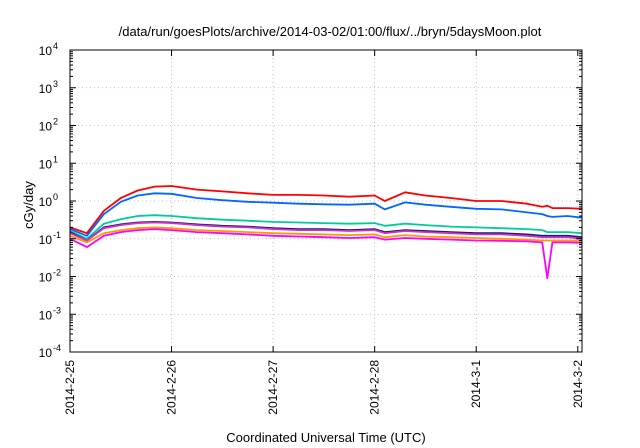 This screenshot has width=640, height=448. I want to click on x-tick-label: 2014-3-1, so click(476, 384).